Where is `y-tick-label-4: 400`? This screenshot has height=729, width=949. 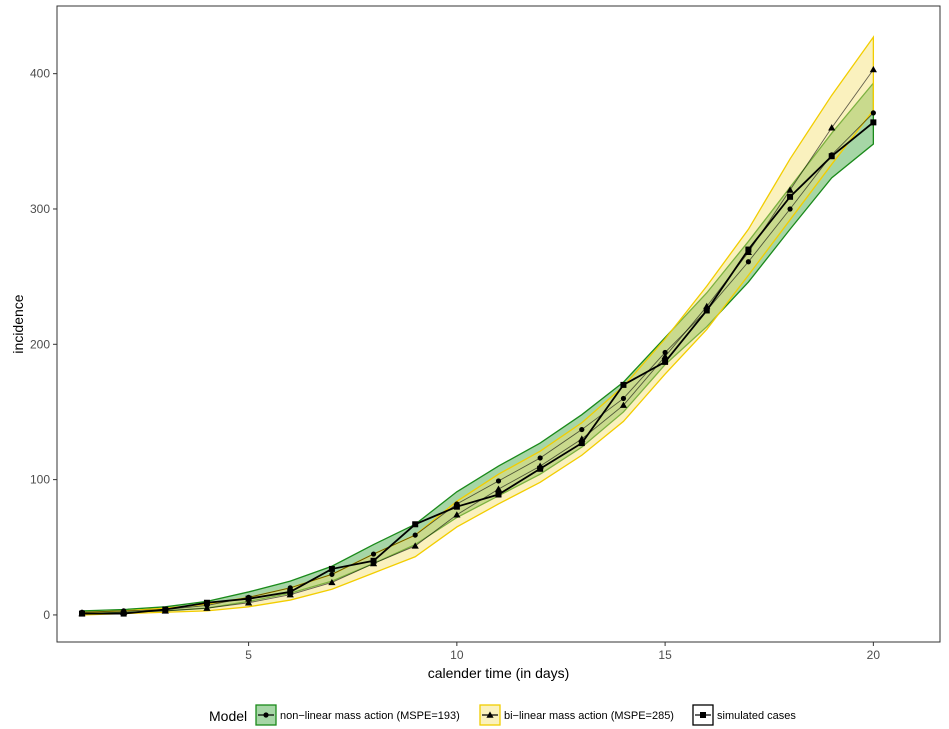
y-tick-label-4: 400 is located at coordinates (40, 74).